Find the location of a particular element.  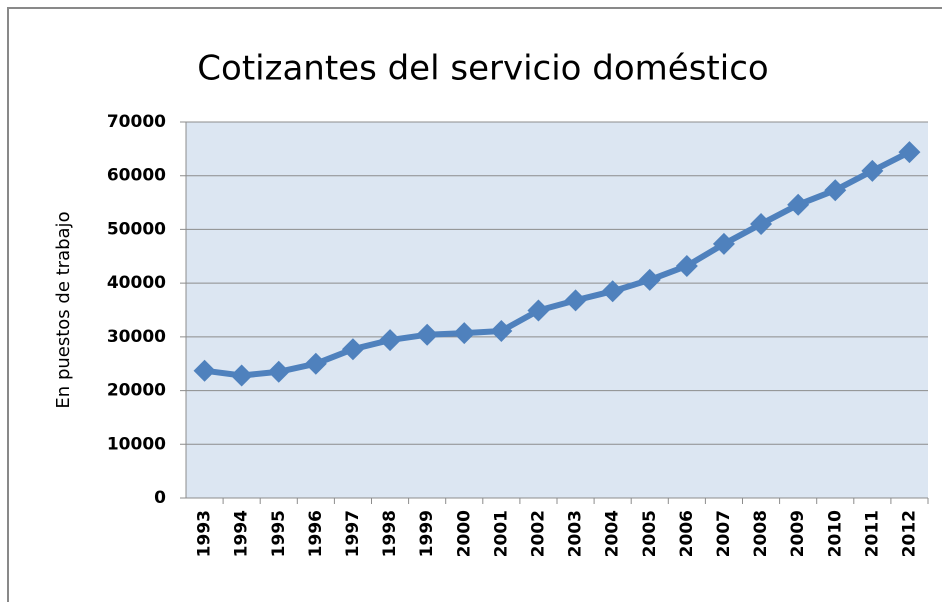

x-tick-label: 2011 is located at coordinates (872, 533).